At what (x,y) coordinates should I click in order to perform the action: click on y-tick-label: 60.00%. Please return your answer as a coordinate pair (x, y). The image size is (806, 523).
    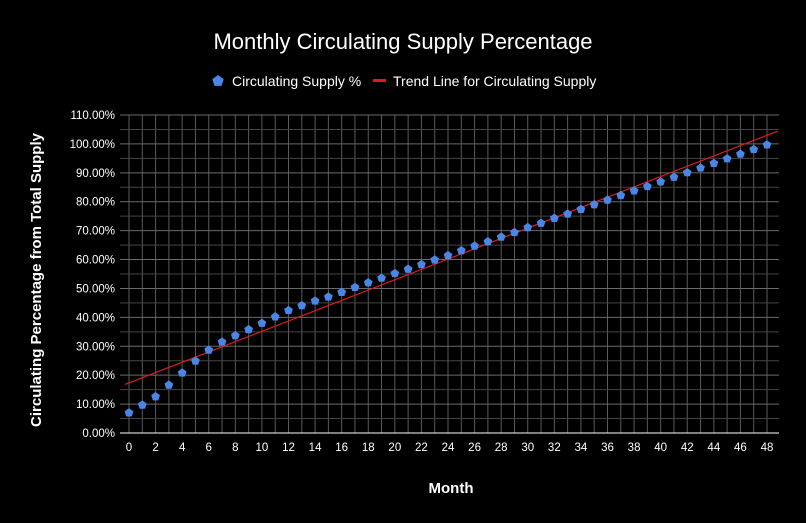
    Looking at the image, I should click on (95, 261).